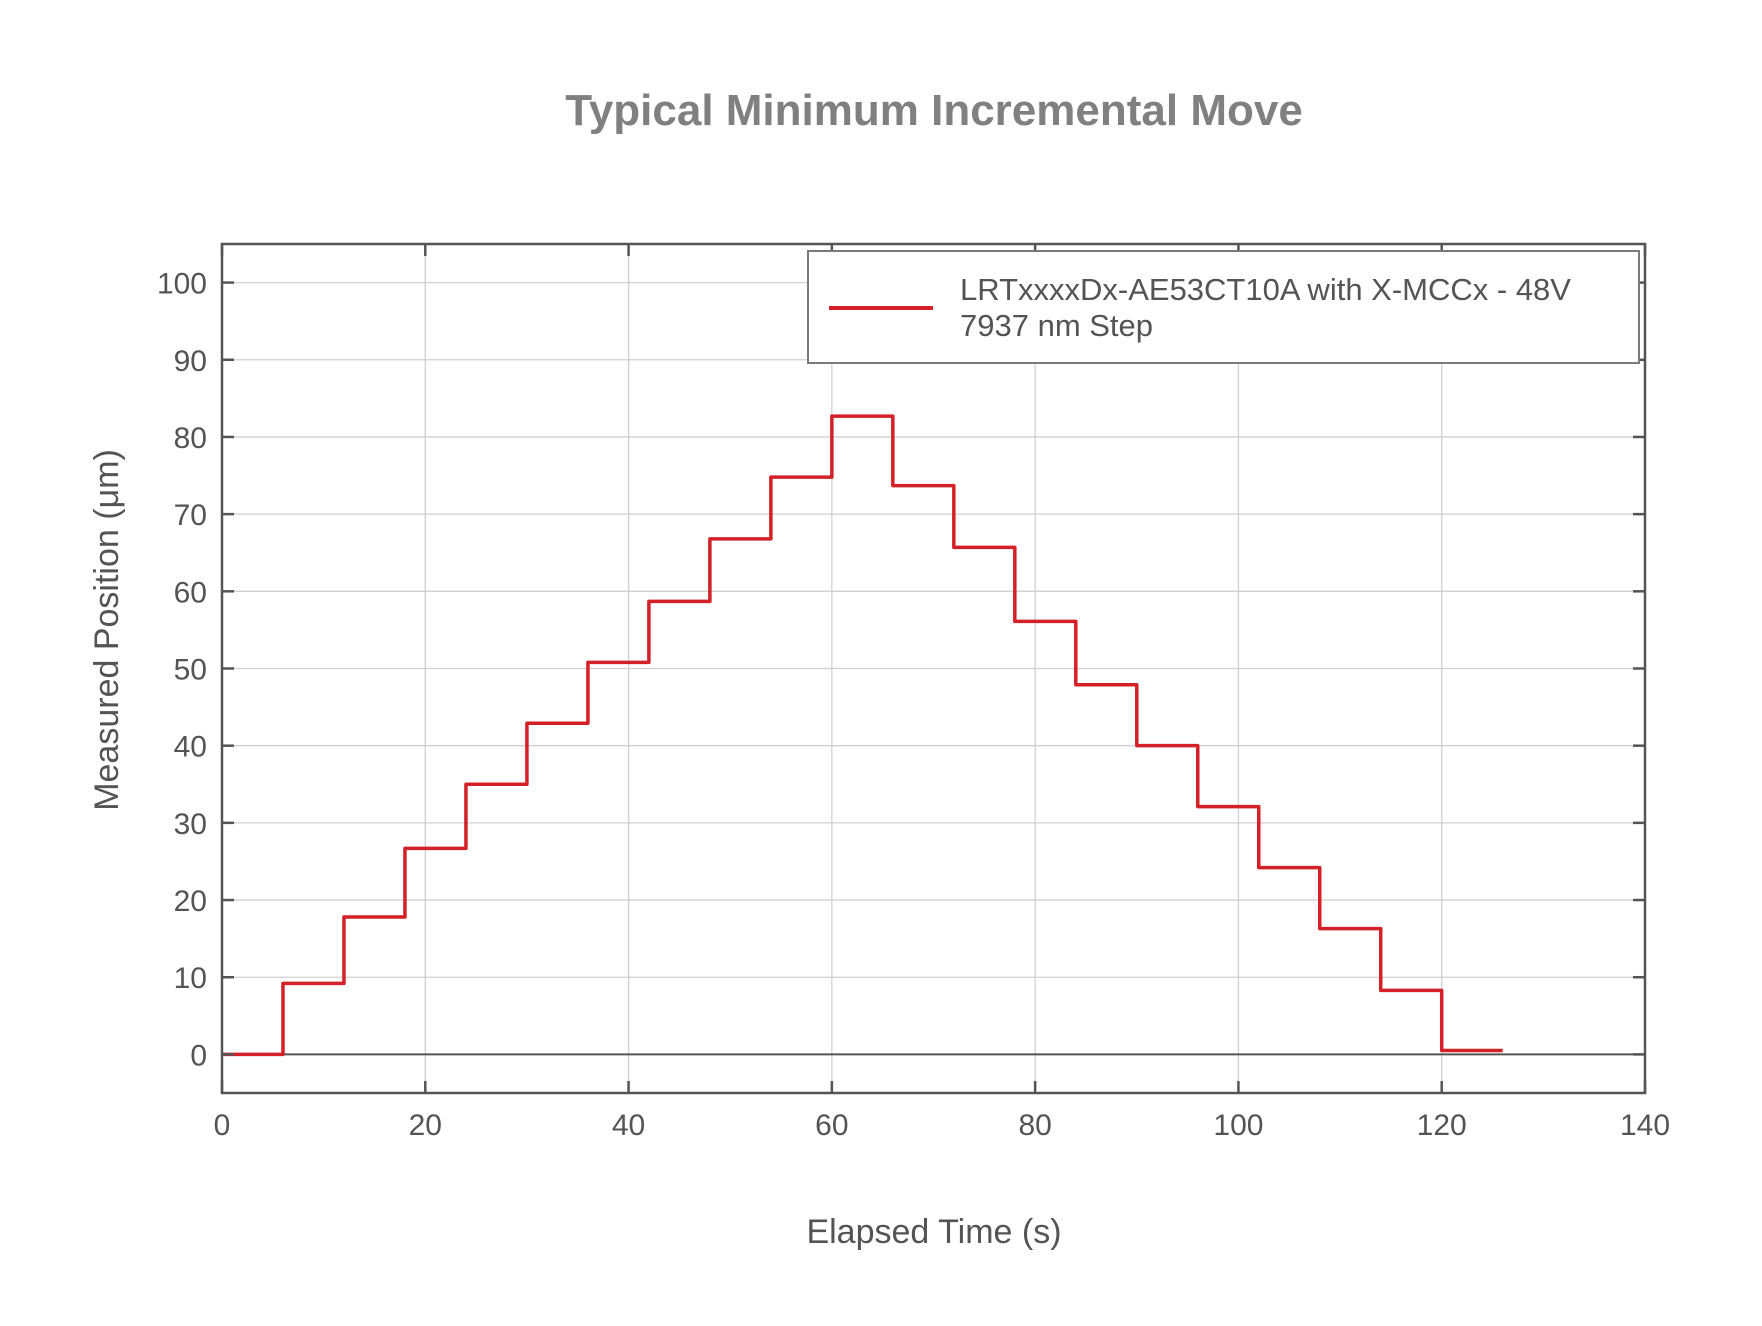 Image resolution: width=1762 pixels, height=1326 pixels. Describe the element at coordinates (190, 901) in the screenshot. I see `y-tick-label: 20` at that location.